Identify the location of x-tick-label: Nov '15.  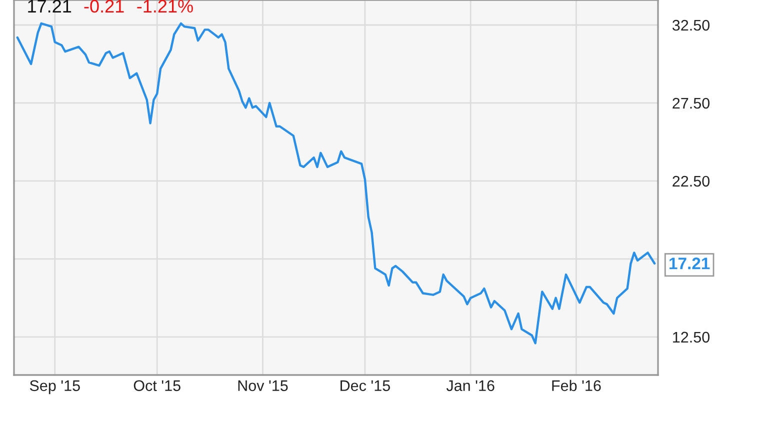
(263, 386).